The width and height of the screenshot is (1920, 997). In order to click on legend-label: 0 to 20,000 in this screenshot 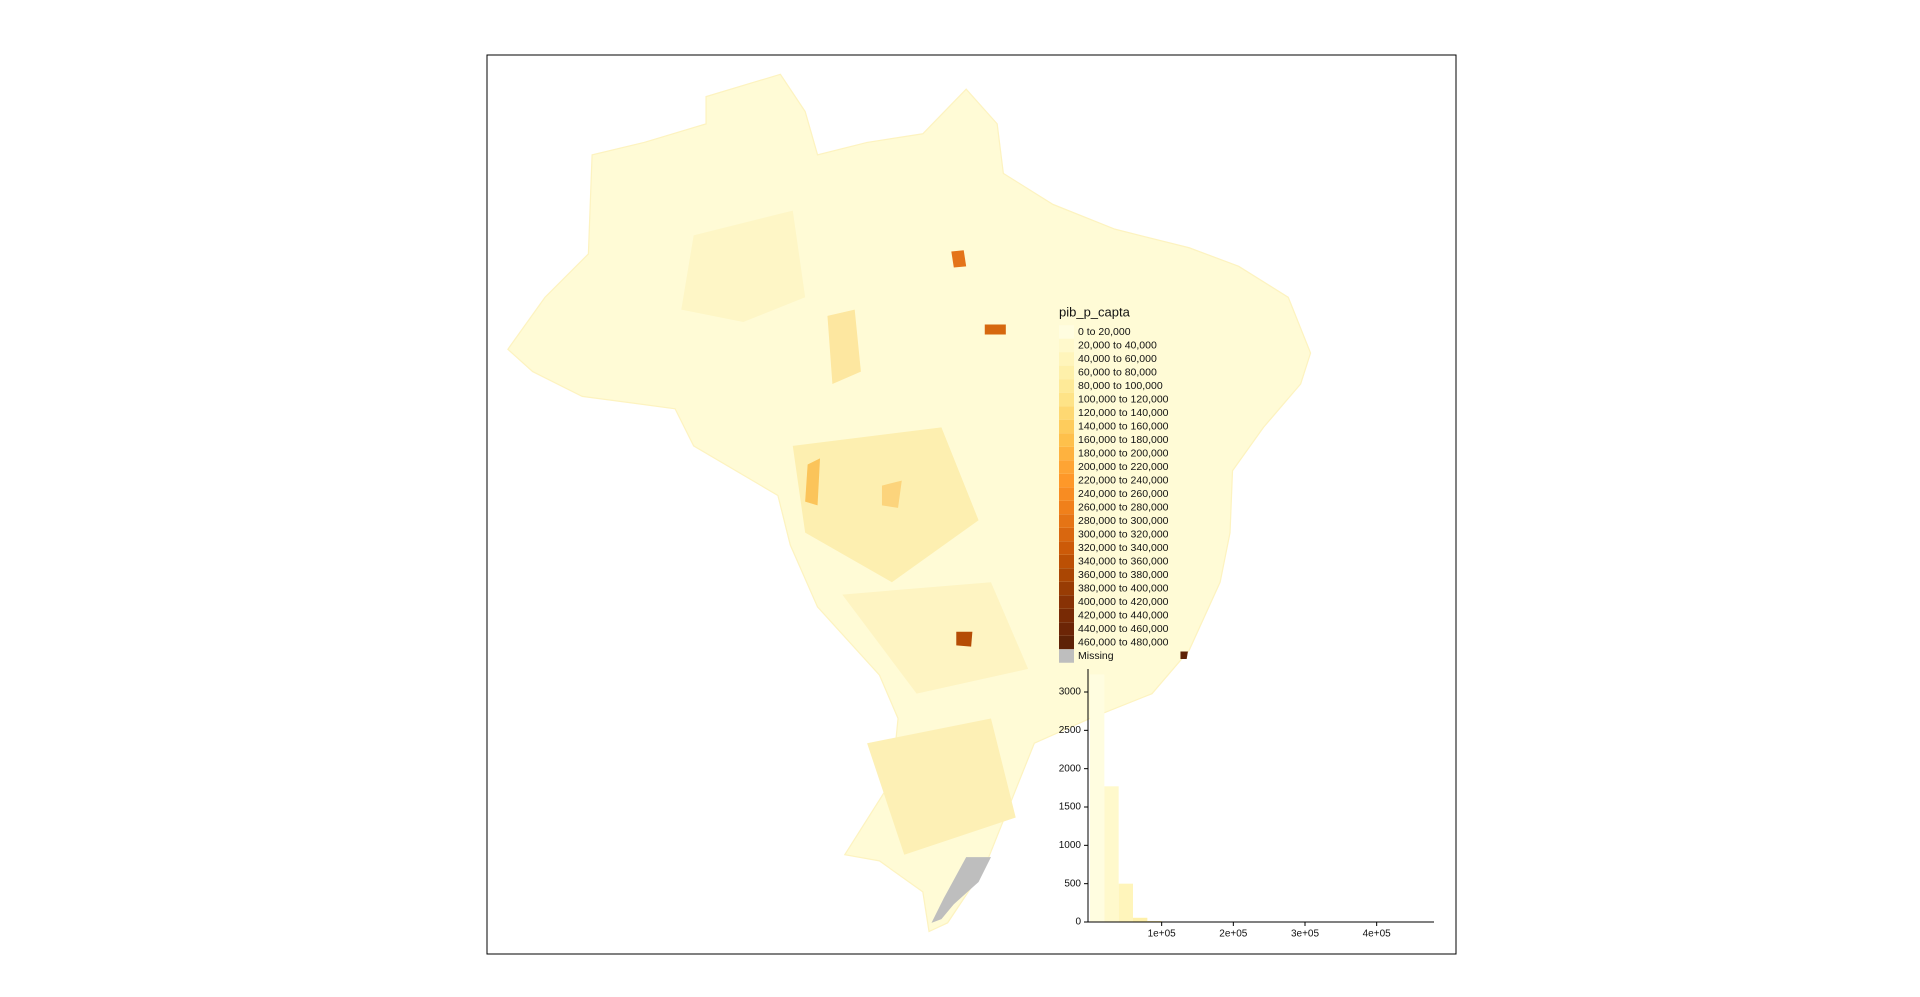, I will do `click(1104, 332)`.